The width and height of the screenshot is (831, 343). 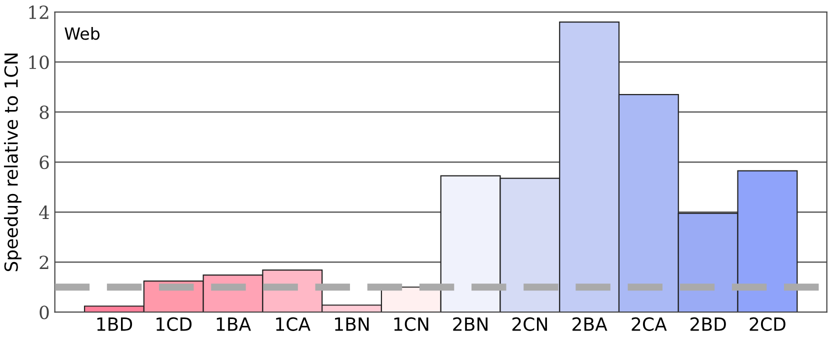 What do you see at coordinates (39, 62) in the screenshot?
I see `y-tick-label: 10` at bounding box center [39, 62].